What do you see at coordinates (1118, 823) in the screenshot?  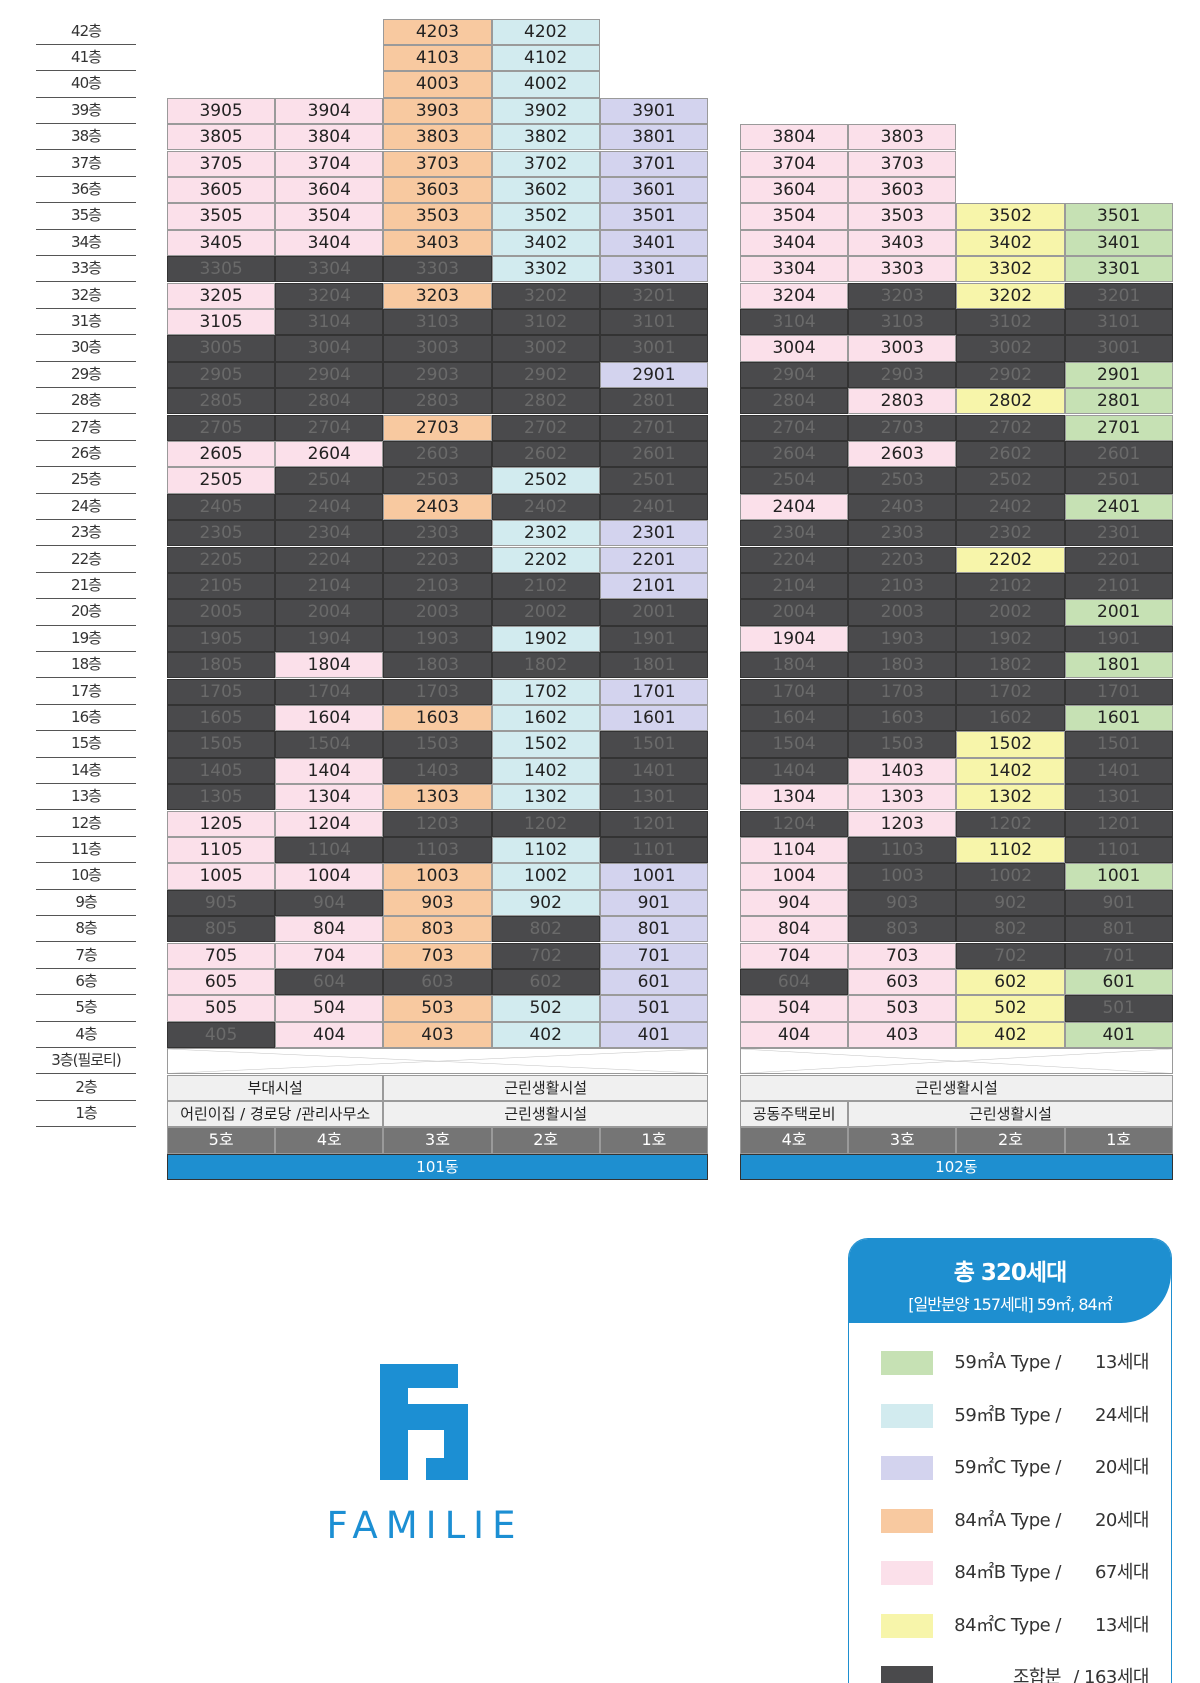 I see `unit-cell: 1201` at bounding box center [1118, 823].